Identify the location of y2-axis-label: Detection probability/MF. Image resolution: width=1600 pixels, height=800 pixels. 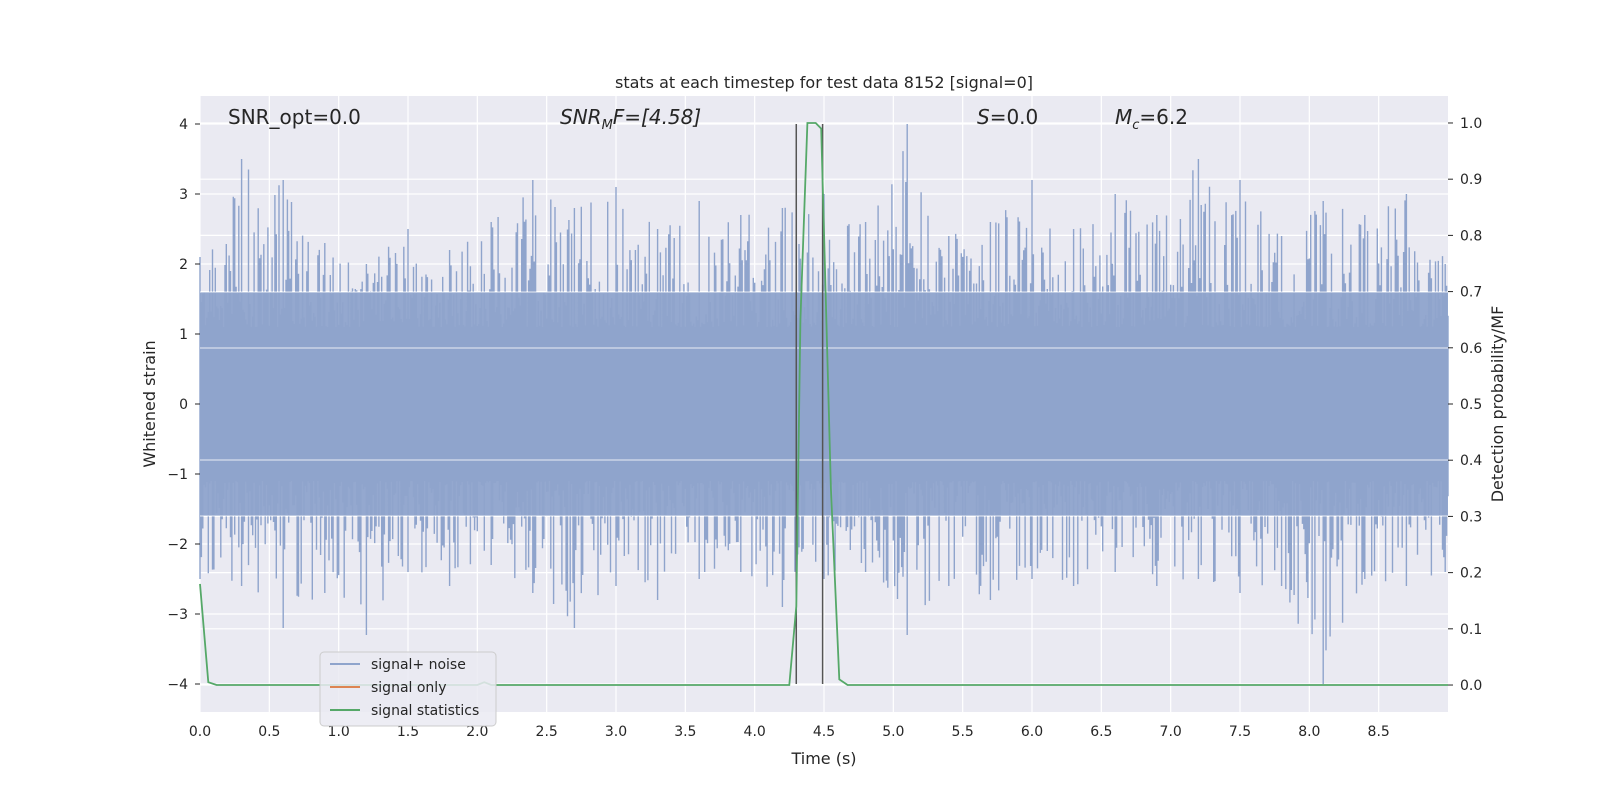
(1497, 404).